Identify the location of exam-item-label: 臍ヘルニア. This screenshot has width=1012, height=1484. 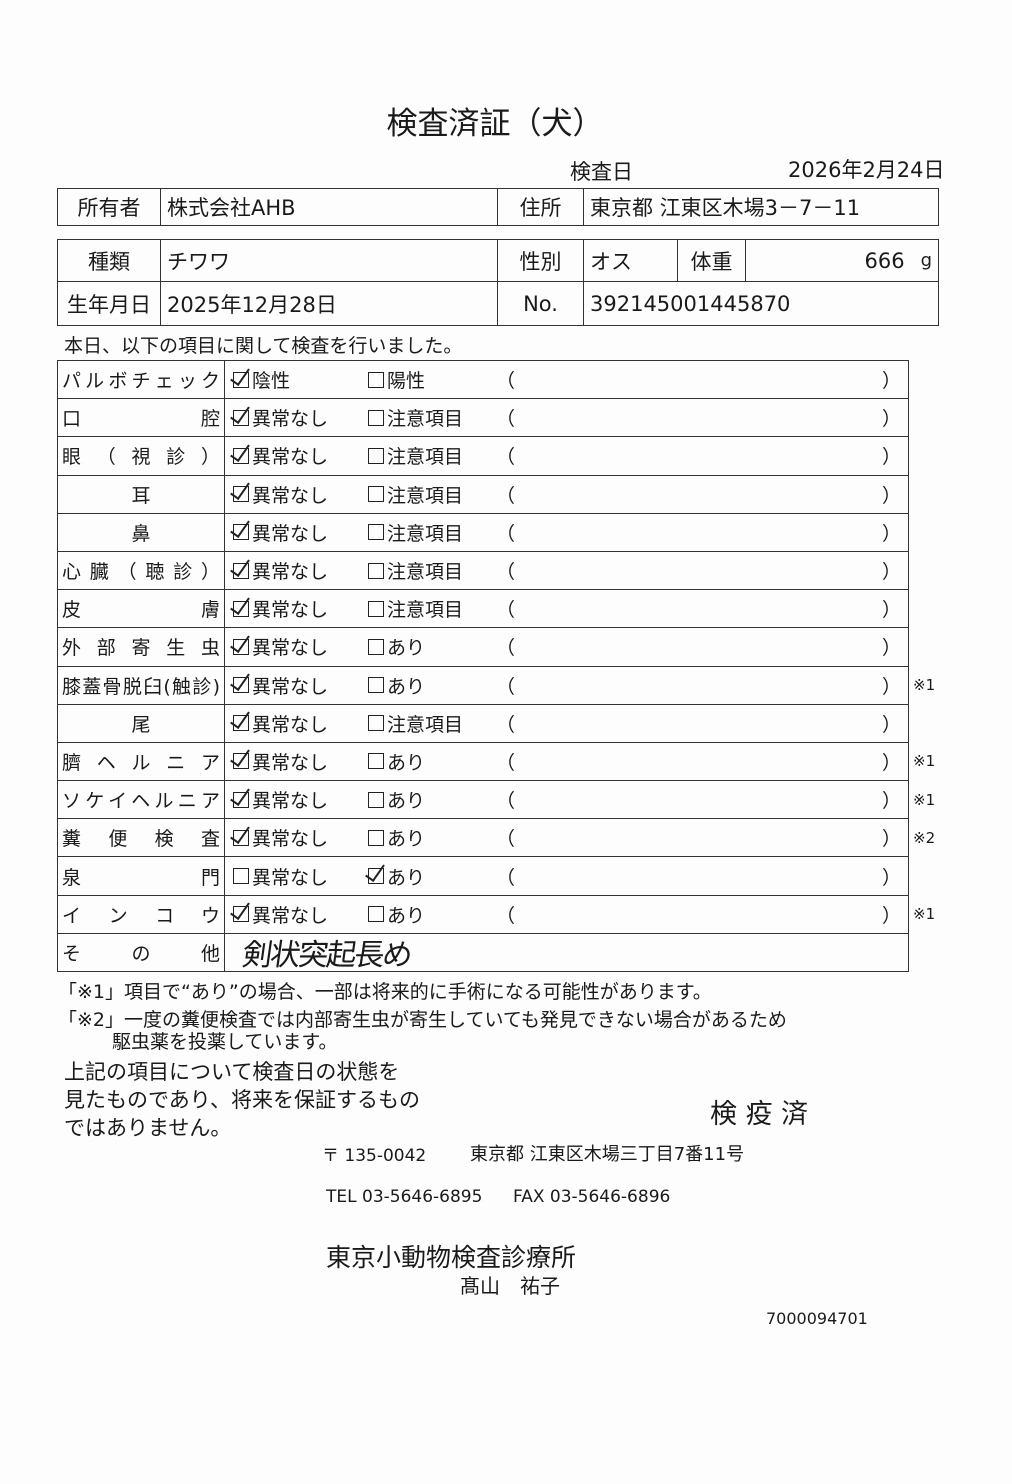
(141, 761).